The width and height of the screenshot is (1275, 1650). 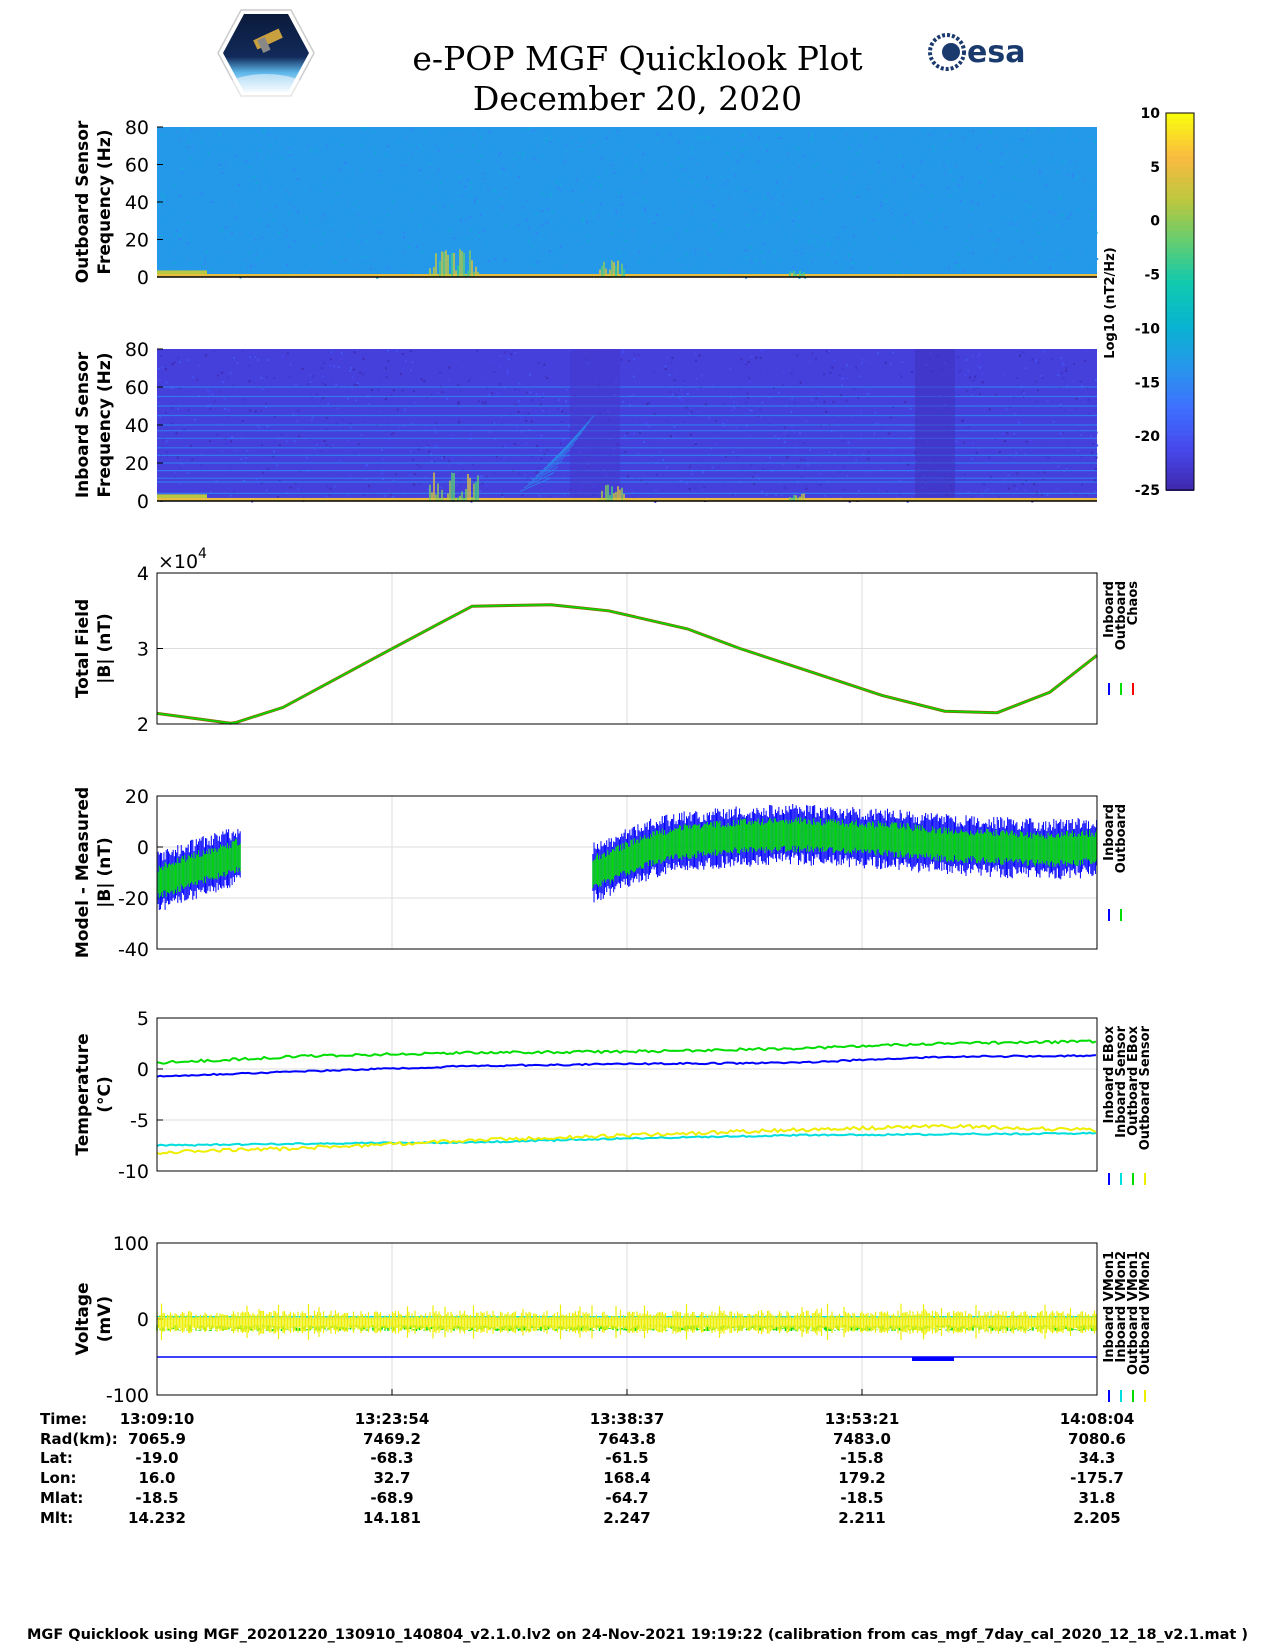 I want to click on inboard-sensor-line, so click(x=626, y=1139).